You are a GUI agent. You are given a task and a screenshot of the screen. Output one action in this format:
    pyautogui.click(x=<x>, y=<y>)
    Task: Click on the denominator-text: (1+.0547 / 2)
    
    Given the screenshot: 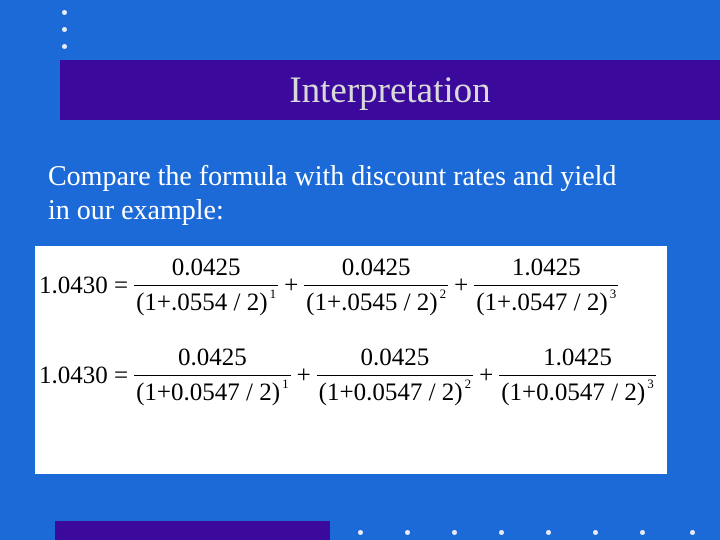 What is the action you would take?
    pyautogui.click(x=542, y=302)
    